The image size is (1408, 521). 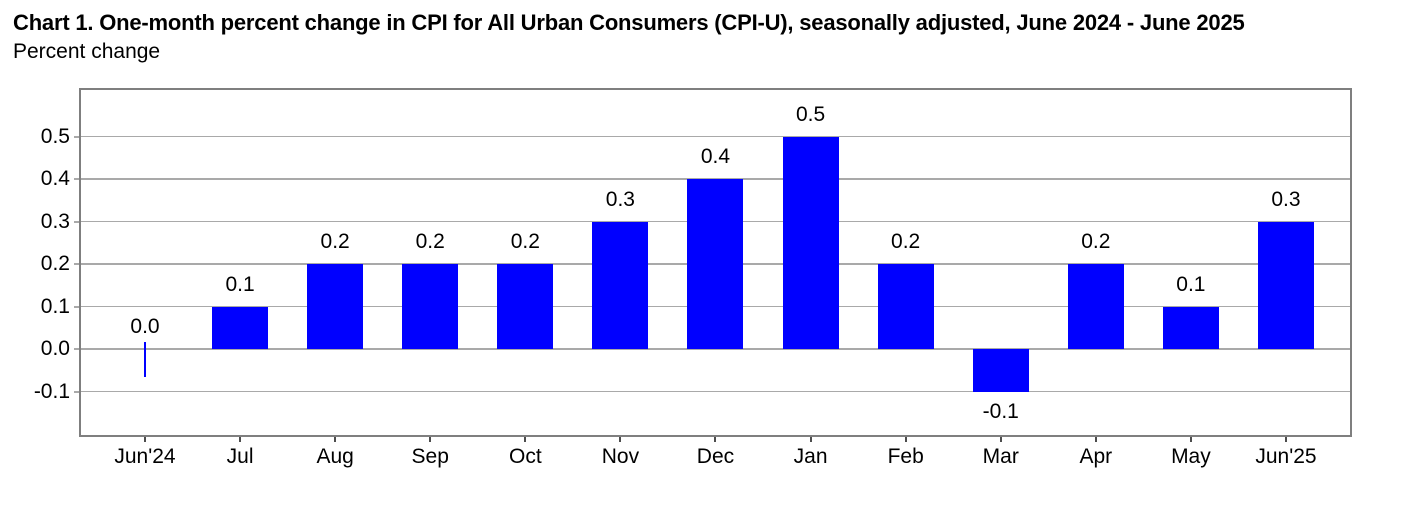 What do you see at coordinates (51, 391) in the screenshot?
I see `y-axis-tick-label: -0.1` at bounding box center [51, 391].